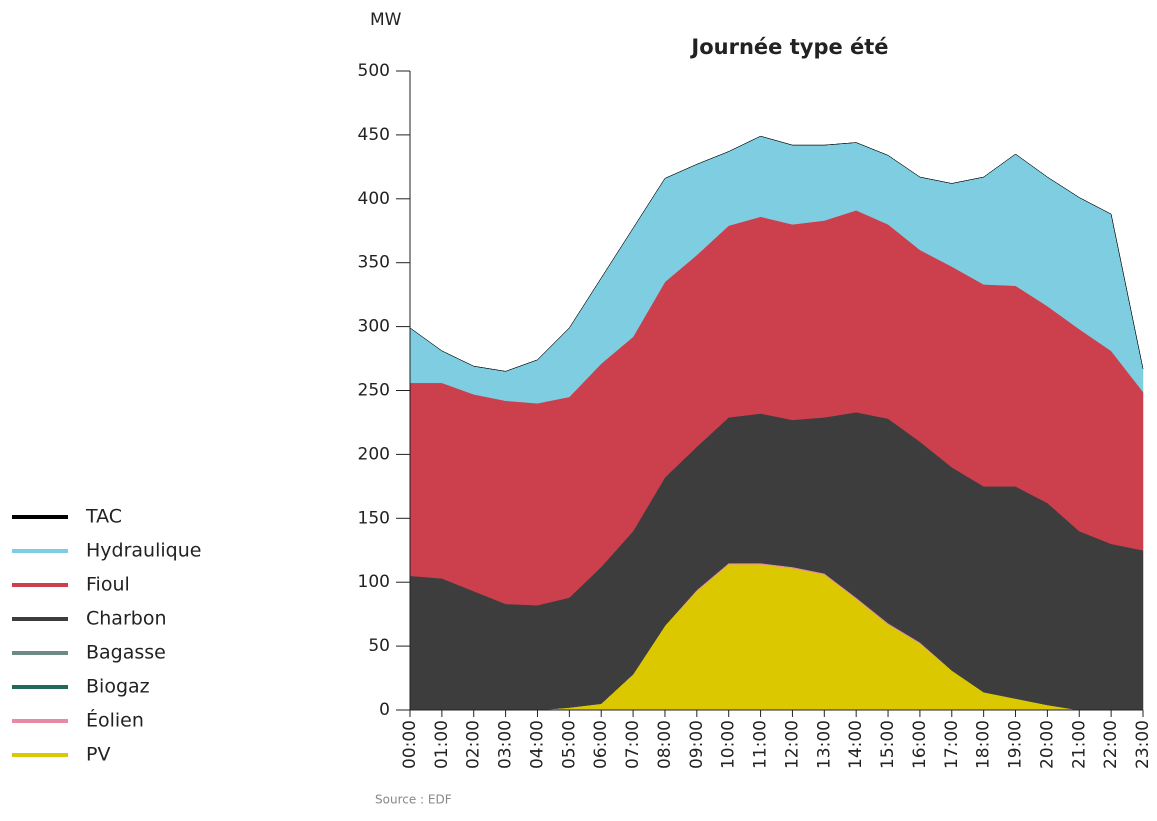 This screenshot has height=821, width=1157. Describe the element at coordinates (374, 518) in the screenshot. I see `y-tick-label: 150` at that location.